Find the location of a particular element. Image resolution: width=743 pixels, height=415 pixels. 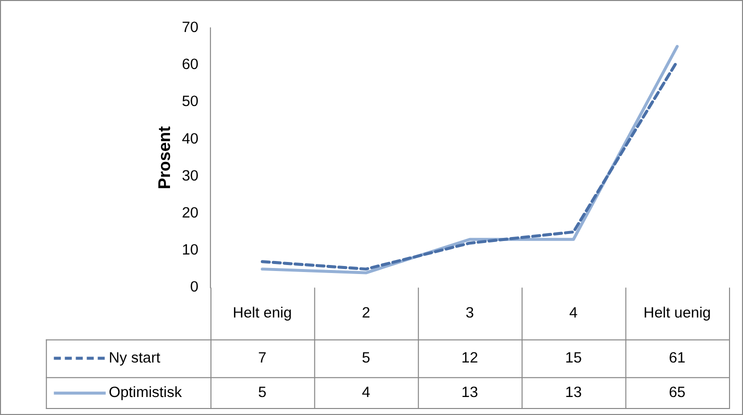

data-label: 61 is located at coordinates (677, 357).